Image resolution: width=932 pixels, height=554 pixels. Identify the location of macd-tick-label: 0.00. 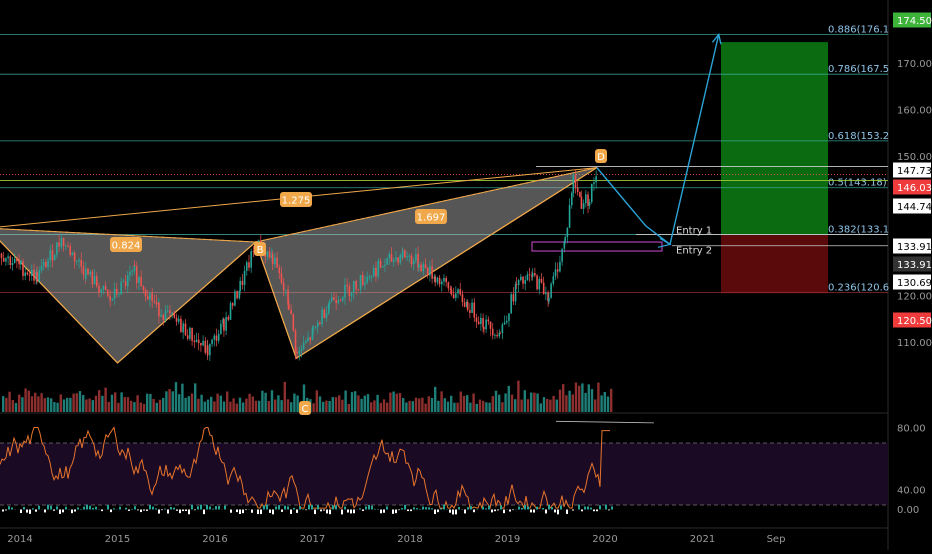
(908, 510).